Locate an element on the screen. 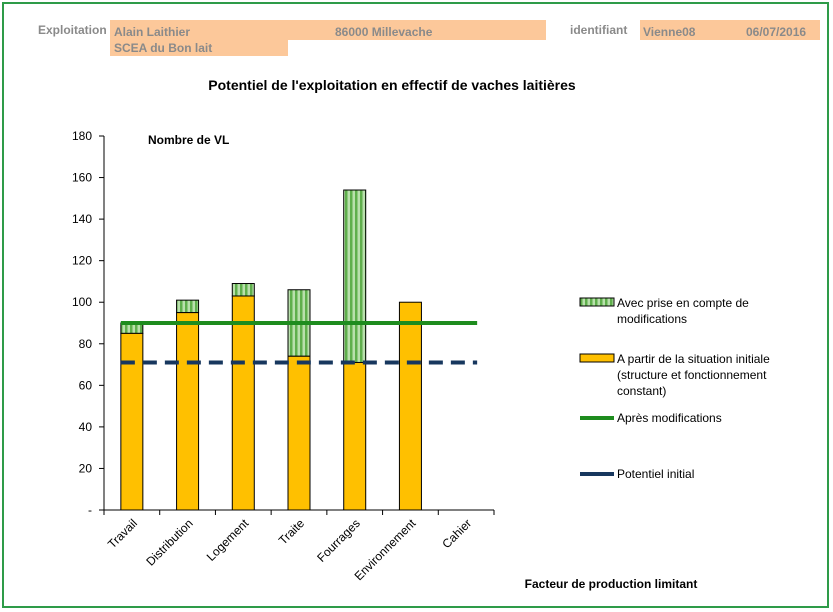 The image size is (833, 612). y-tick-label: 80 is located at coordinates (86, 344).